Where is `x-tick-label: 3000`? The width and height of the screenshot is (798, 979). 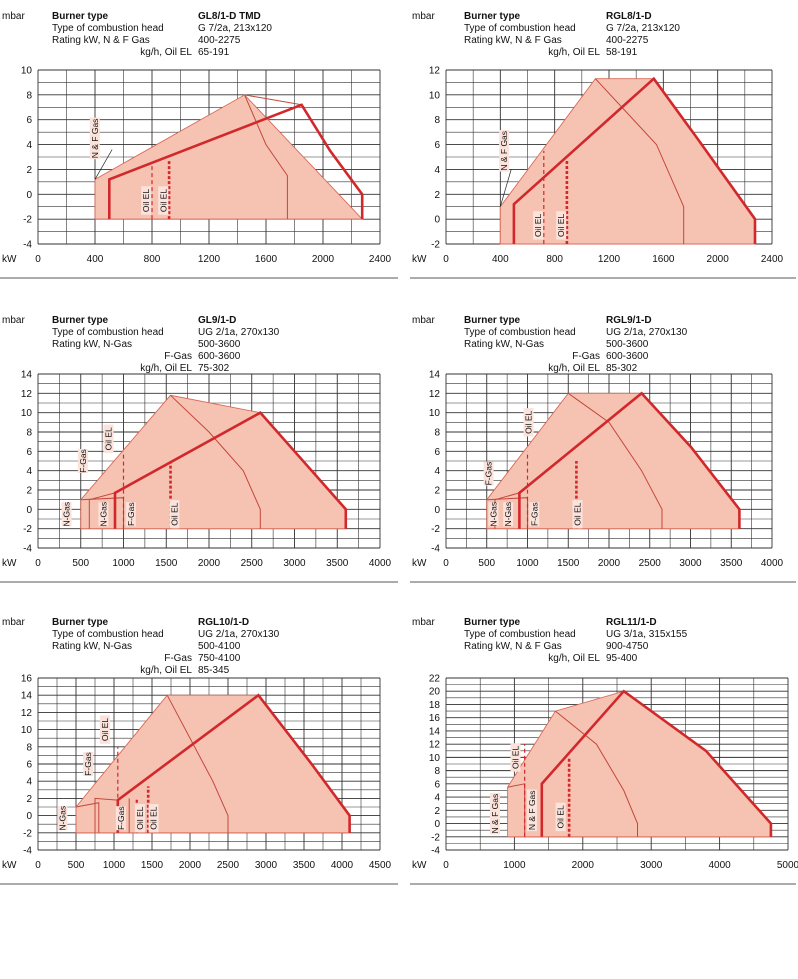
x-tick-label: 3000 is located at coordinates (266, 865).